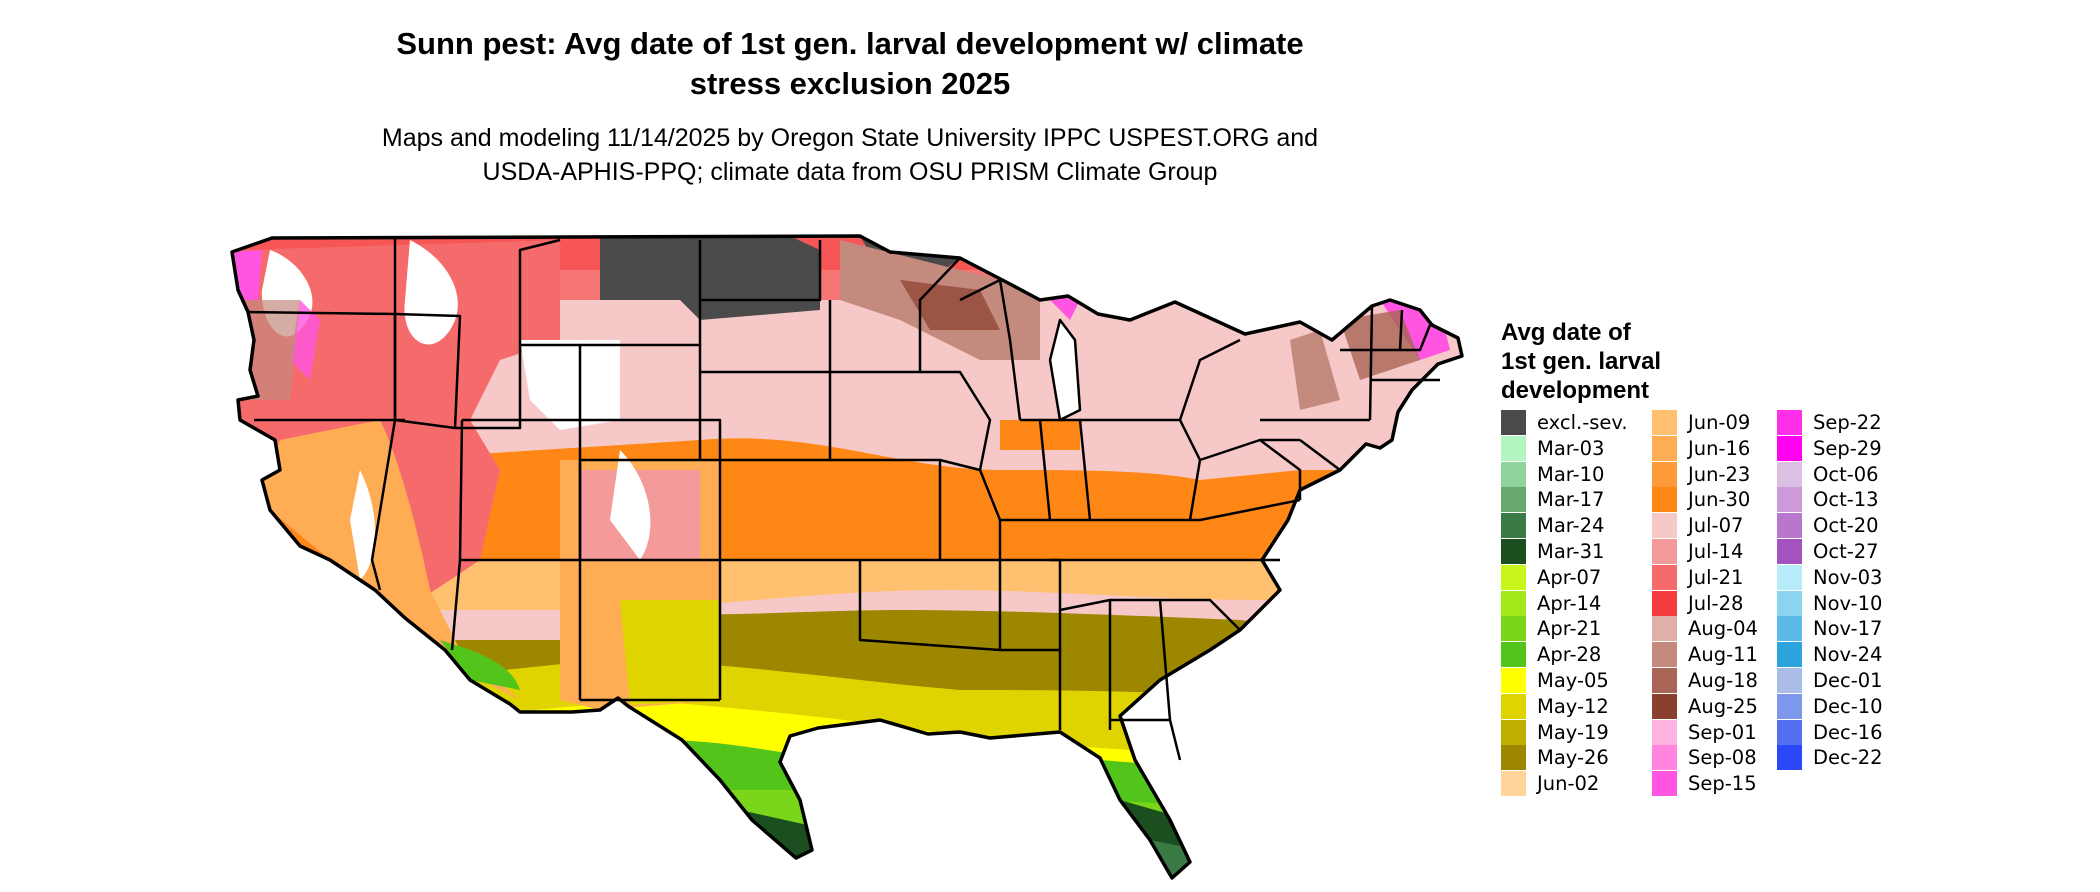 The height and width of the screenshot is (892, 2100). What do you see at coordinates (1716, 603) in the screenshot?
I see `legend-label: Jul-28` at bounding box center [1716, 603].